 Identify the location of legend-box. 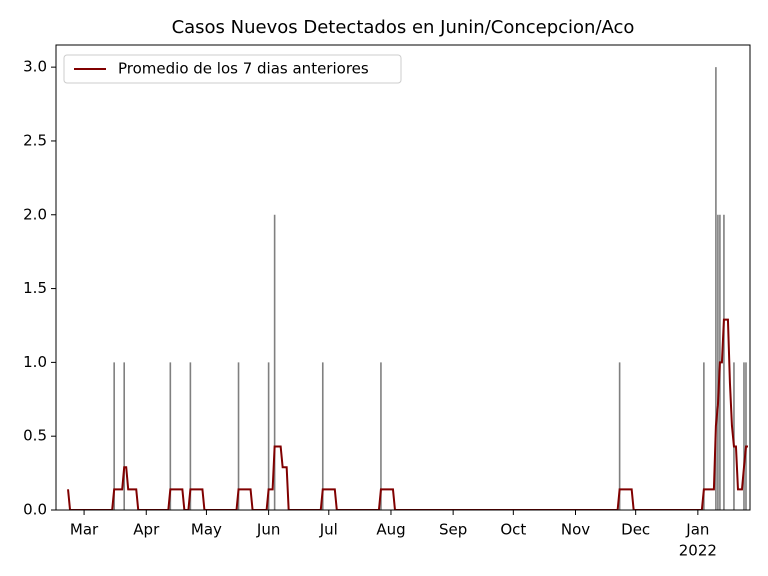
(232, 69).